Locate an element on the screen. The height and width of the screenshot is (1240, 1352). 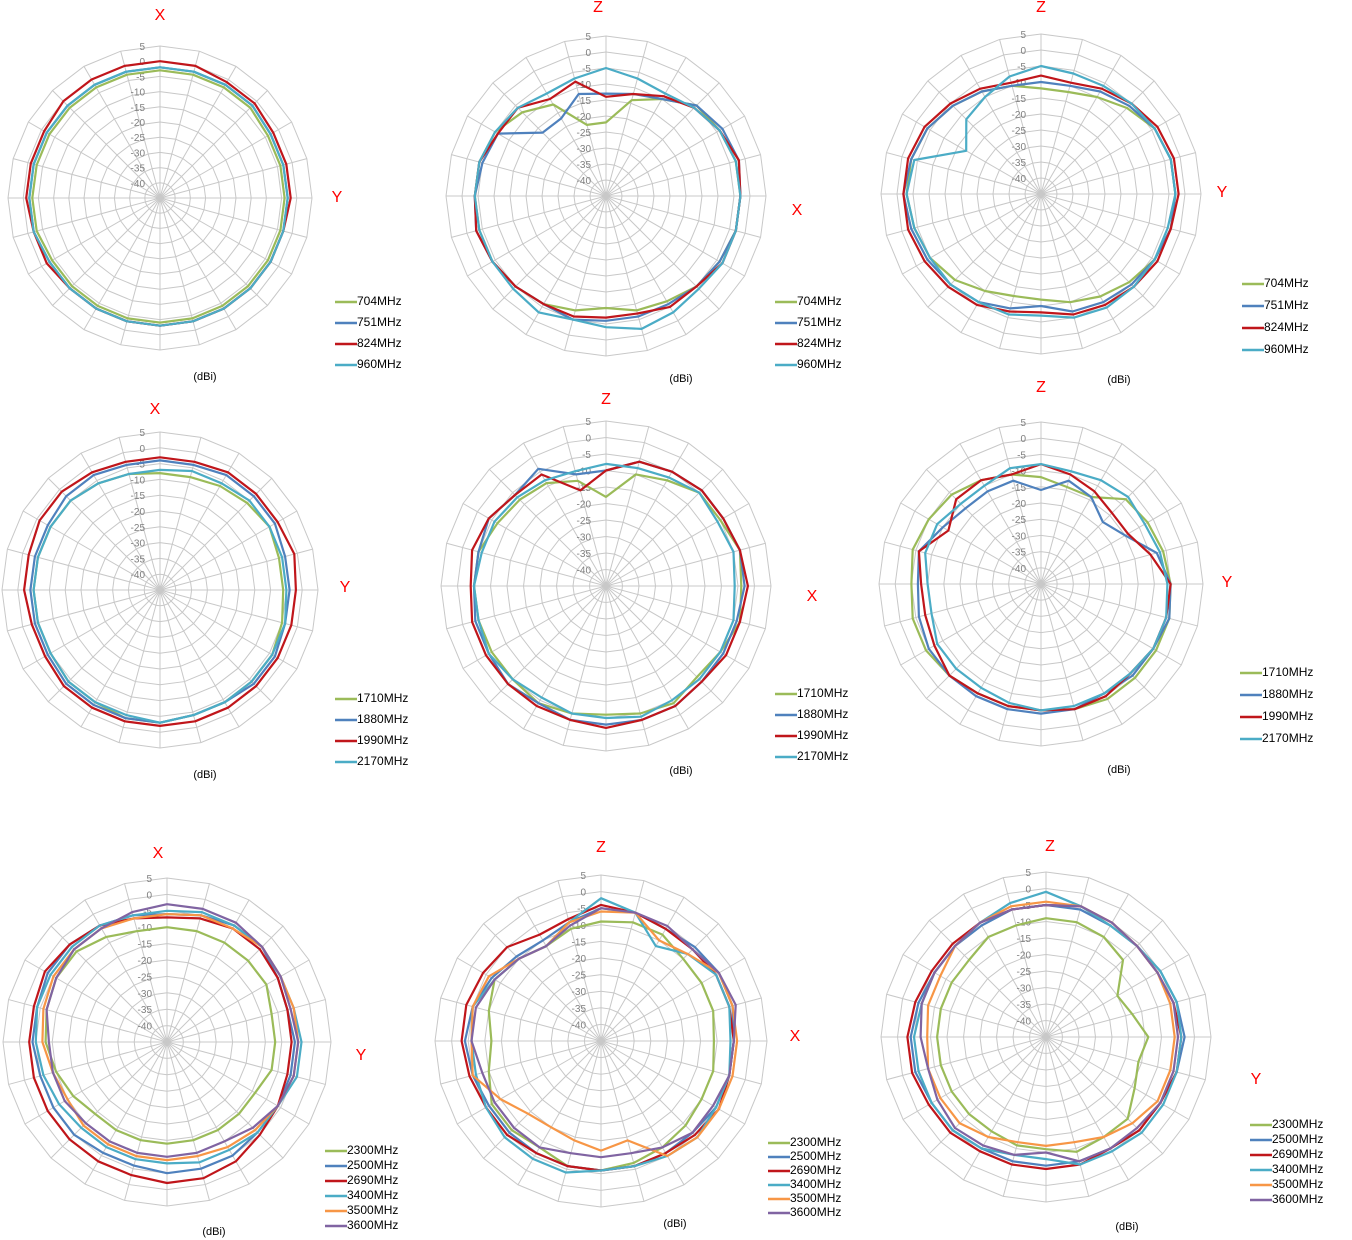
series-line-2300MHz is located at coordinates (1042, 1035).